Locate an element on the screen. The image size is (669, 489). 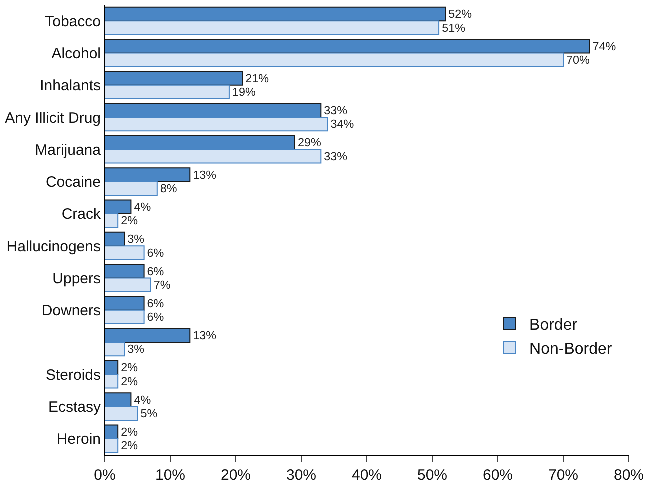
y-tick-label: Steroids is located at coordinates (73, 375).